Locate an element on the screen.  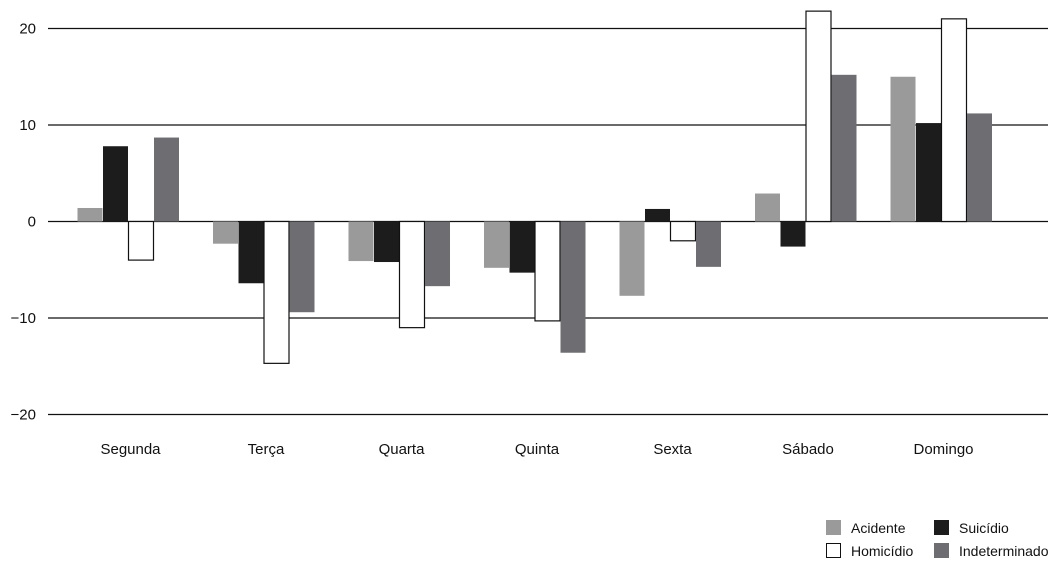
y-tick-label: 20 is located at coordinates (27, 29).